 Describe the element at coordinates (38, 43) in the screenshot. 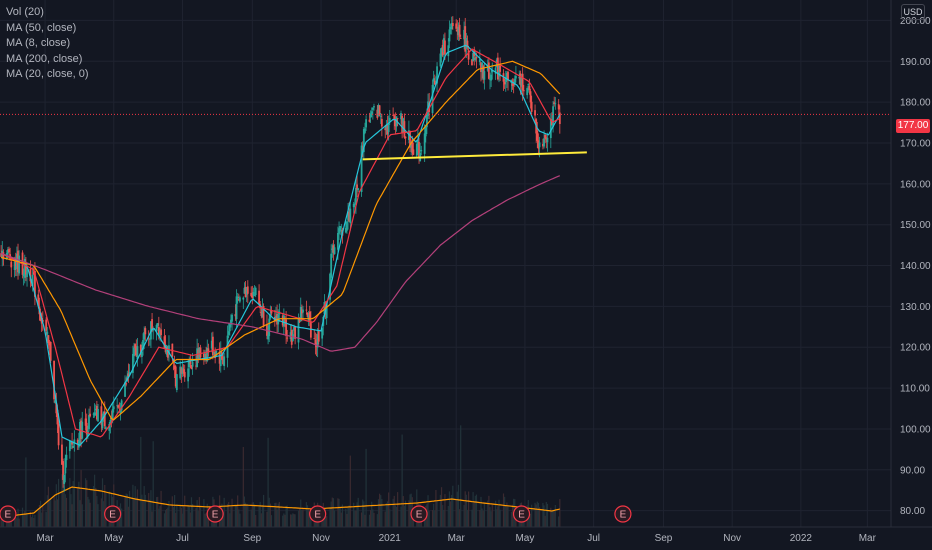

I see `legend-item-ma8: MA (8, close)` at that location.